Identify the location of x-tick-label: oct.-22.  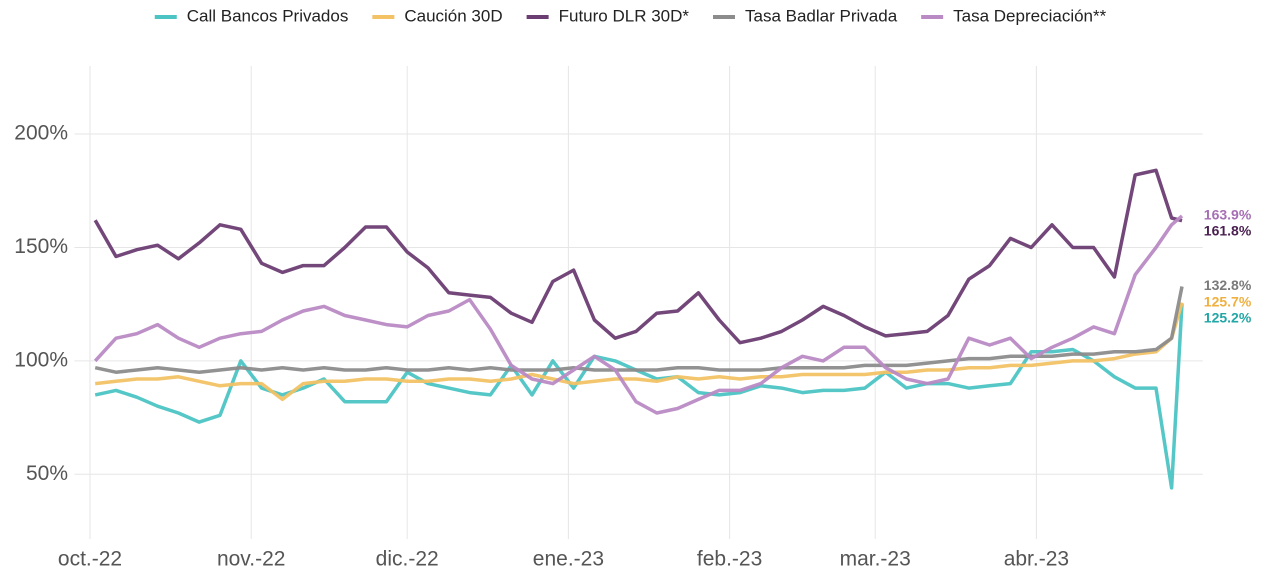
(90, 559).